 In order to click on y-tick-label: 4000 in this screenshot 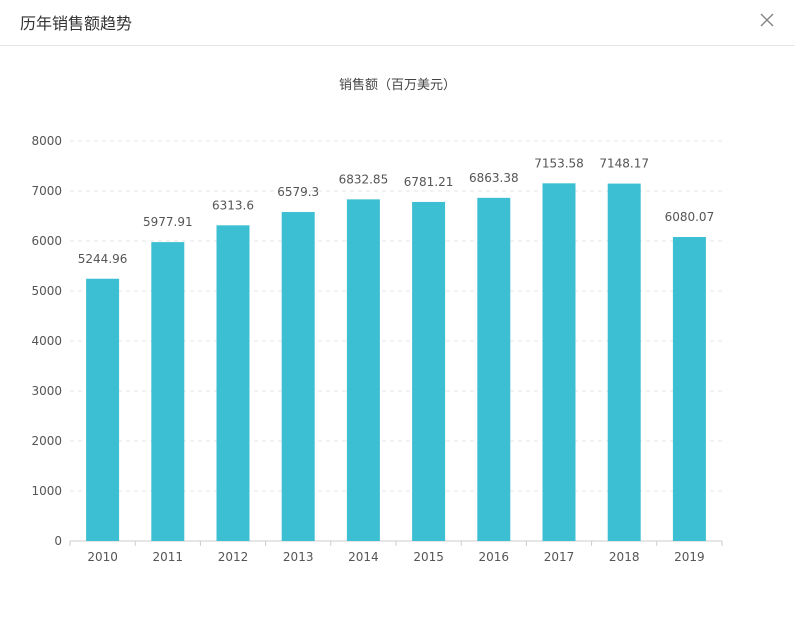, I will do `click(46, 341)`.